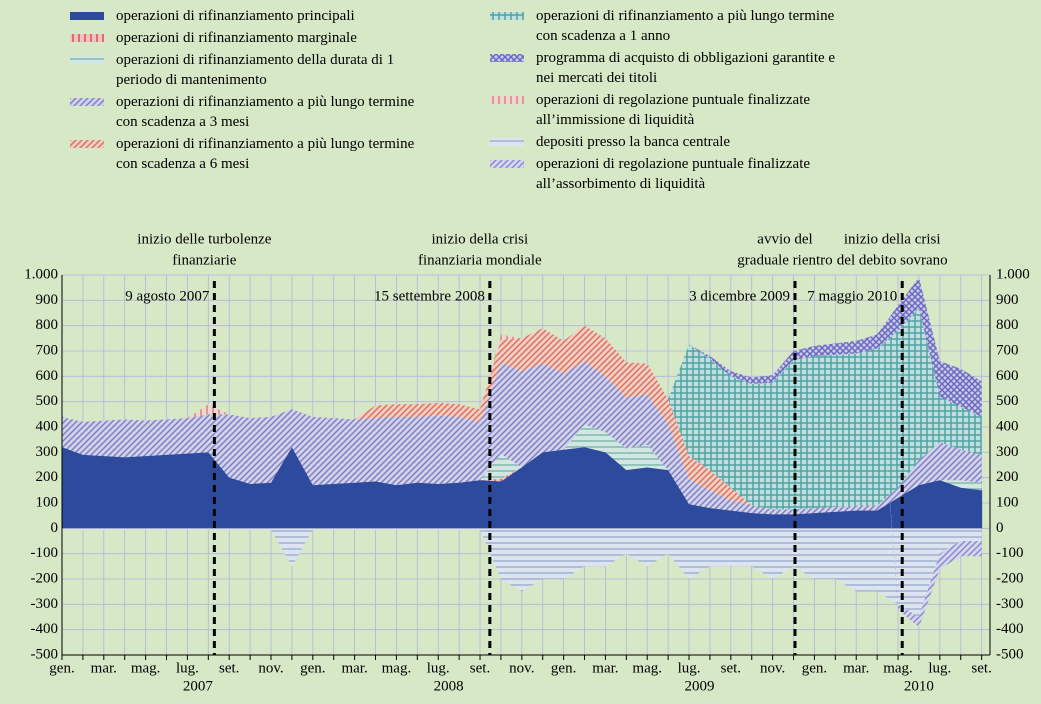  I want to click on y-tick-label: 1.000, so click(41, 274).